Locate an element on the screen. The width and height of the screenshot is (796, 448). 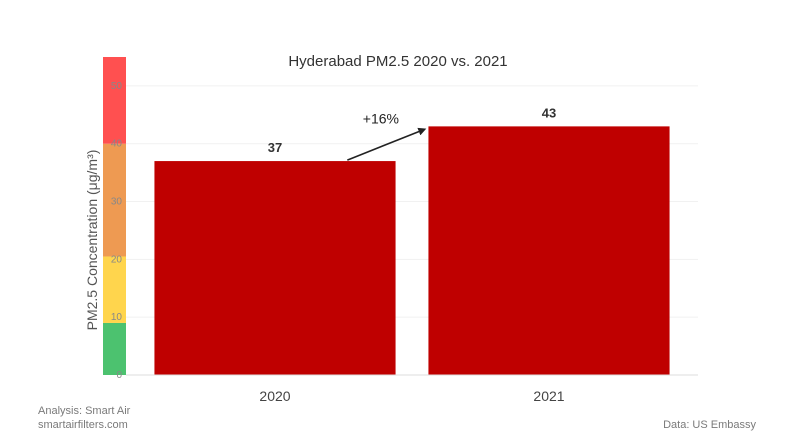
change-label: +16% is located at coordinates (381, 118).